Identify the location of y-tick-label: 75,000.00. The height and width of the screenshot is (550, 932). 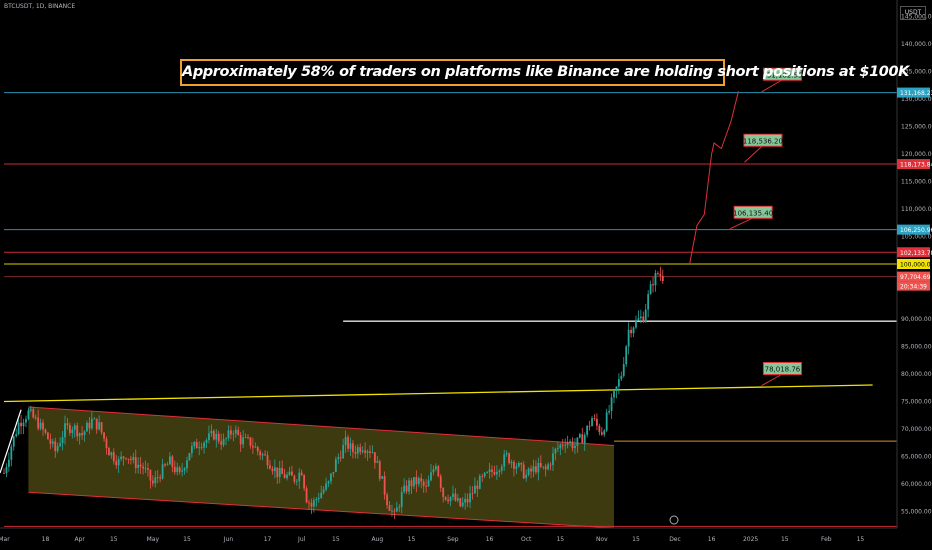
(916, 402).